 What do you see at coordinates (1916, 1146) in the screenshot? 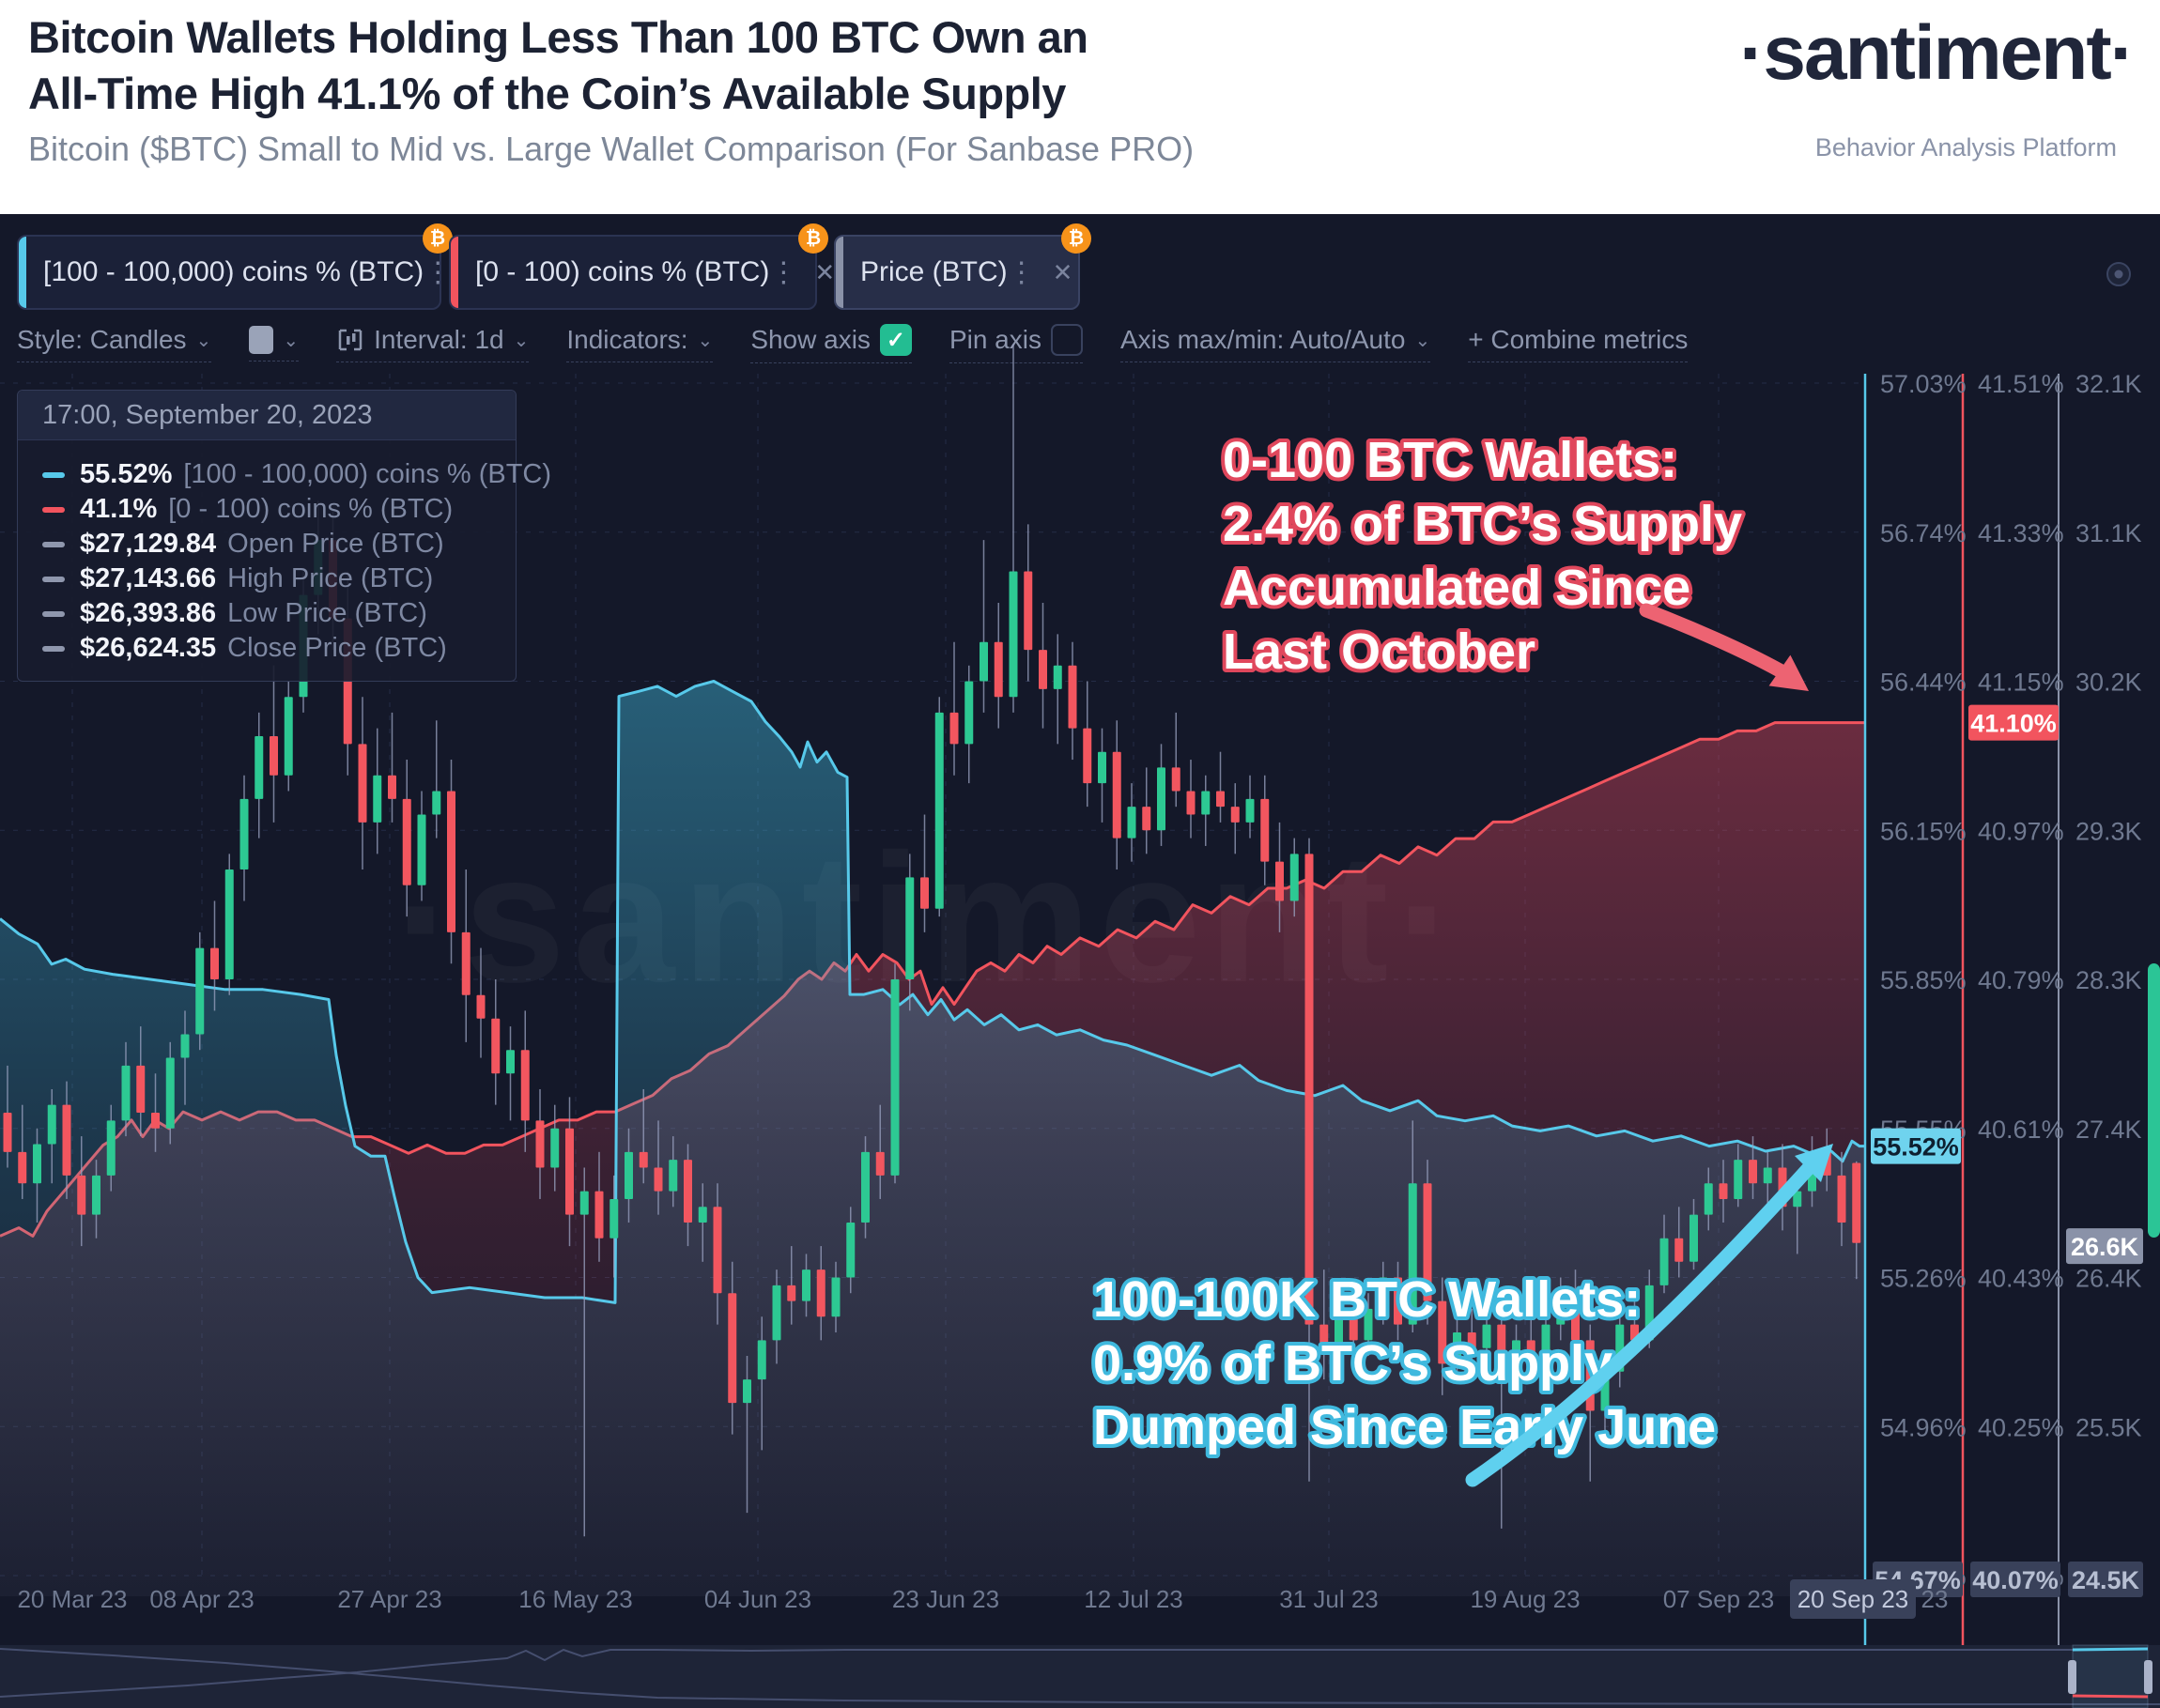
I see `blue-value-badge` at bounding box center [1916, 1146].